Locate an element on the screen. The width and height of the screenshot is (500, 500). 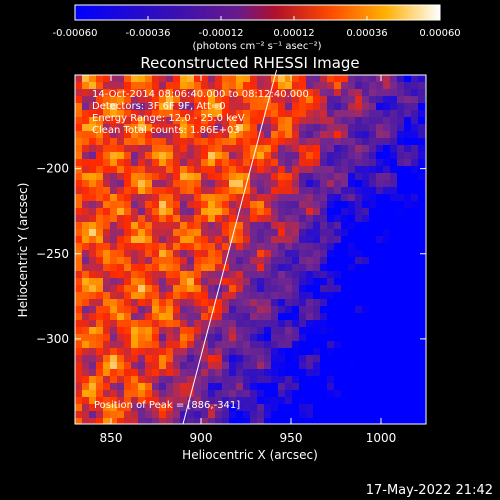
x-tick-label: 1000 is located at coordinates (381, 438).